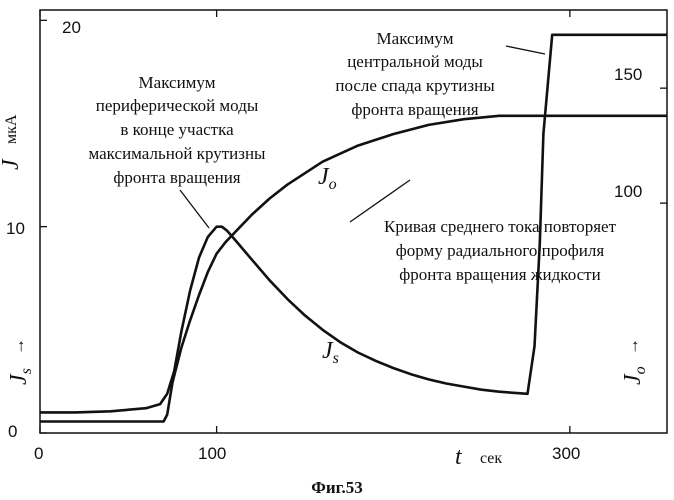 This screenshot has width=674, height=500. Describe the element at coordinates (38, 453) in the screenshot. I see `x-tick-label-0: 0` at that location.